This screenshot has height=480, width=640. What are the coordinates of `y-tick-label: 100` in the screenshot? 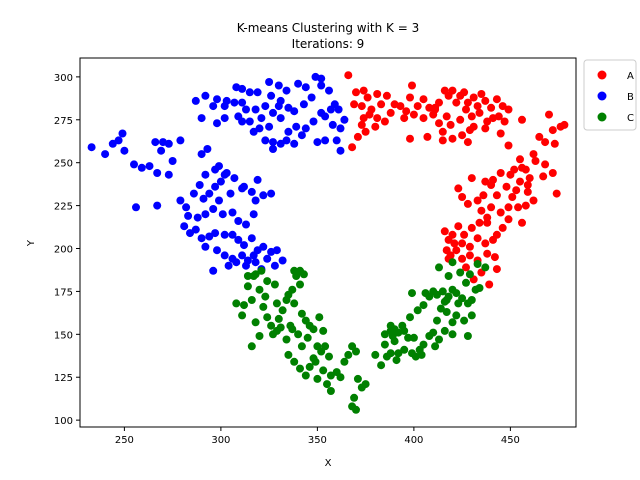 It's located at (63, 421).